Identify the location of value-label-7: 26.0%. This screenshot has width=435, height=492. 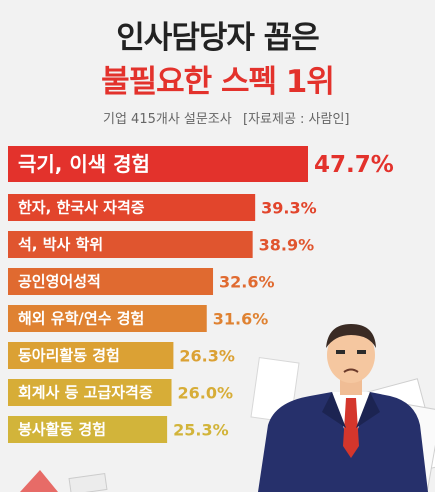
(206, 393).